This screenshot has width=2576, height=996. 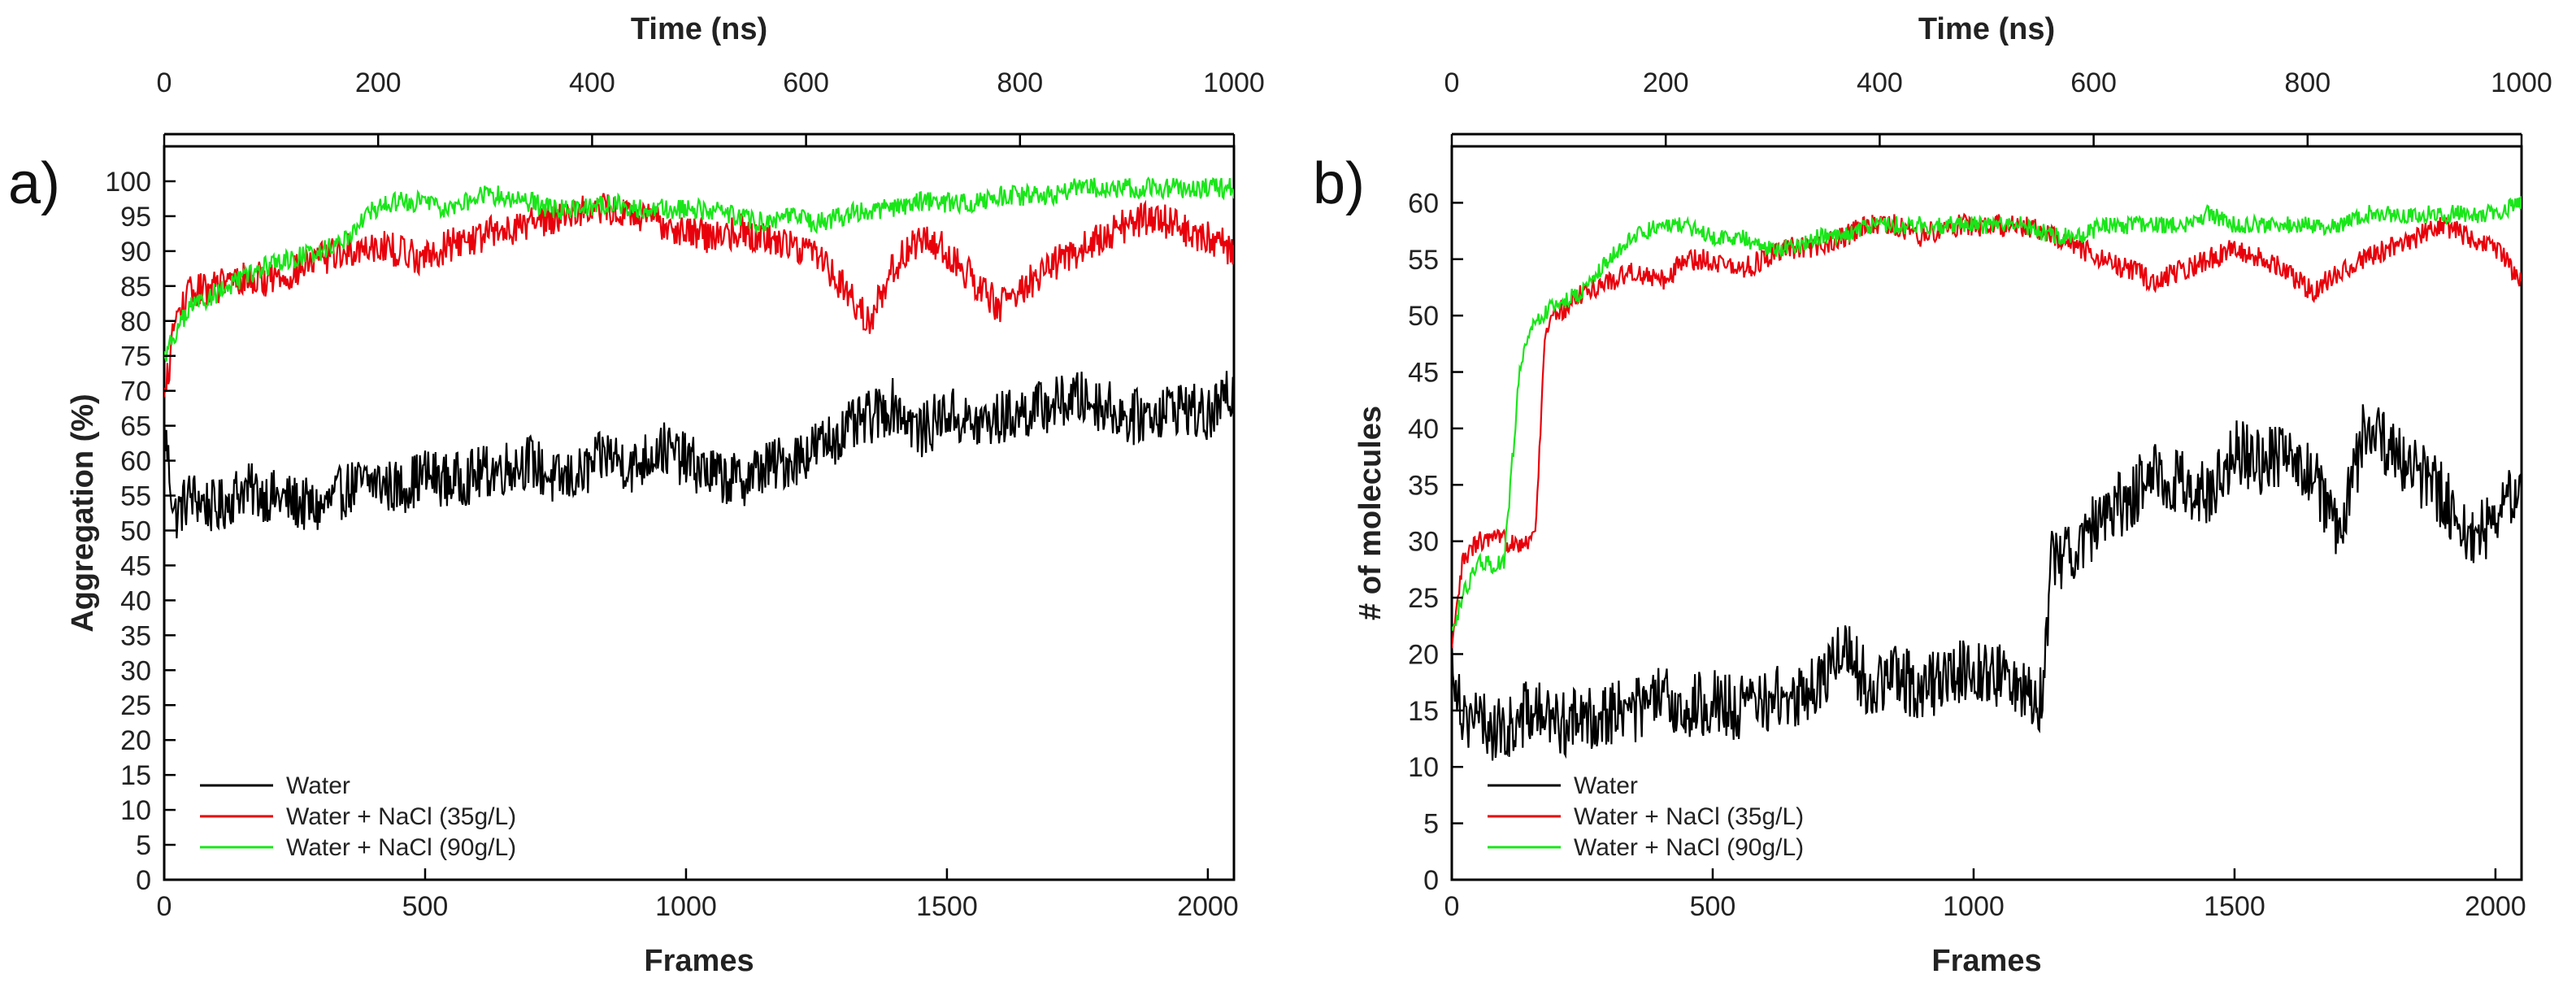 What do you see at coordinates (135, 252) in the screenshot?
I see `y-tick-label: 90` at bounding box center [135, 252].